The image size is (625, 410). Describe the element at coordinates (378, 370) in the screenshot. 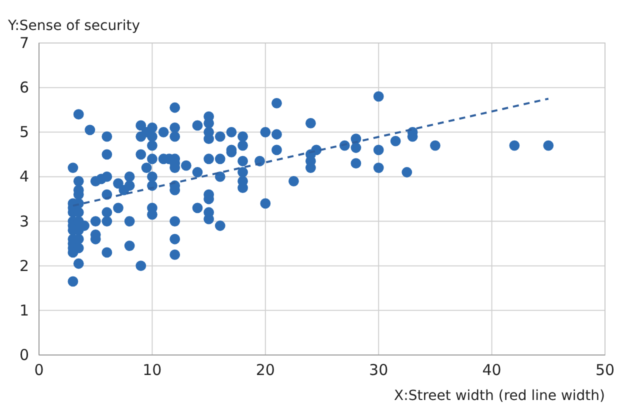

I see `x-tick-label: 30` at that location.